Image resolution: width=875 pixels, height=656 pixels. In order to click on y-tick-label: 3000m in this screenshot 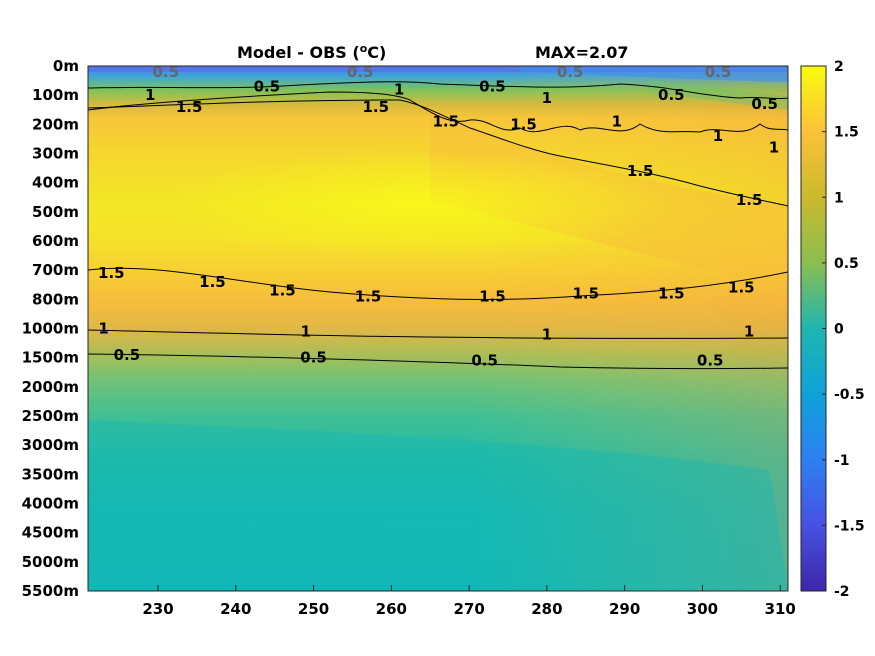, I will do `click(50, 445)`.